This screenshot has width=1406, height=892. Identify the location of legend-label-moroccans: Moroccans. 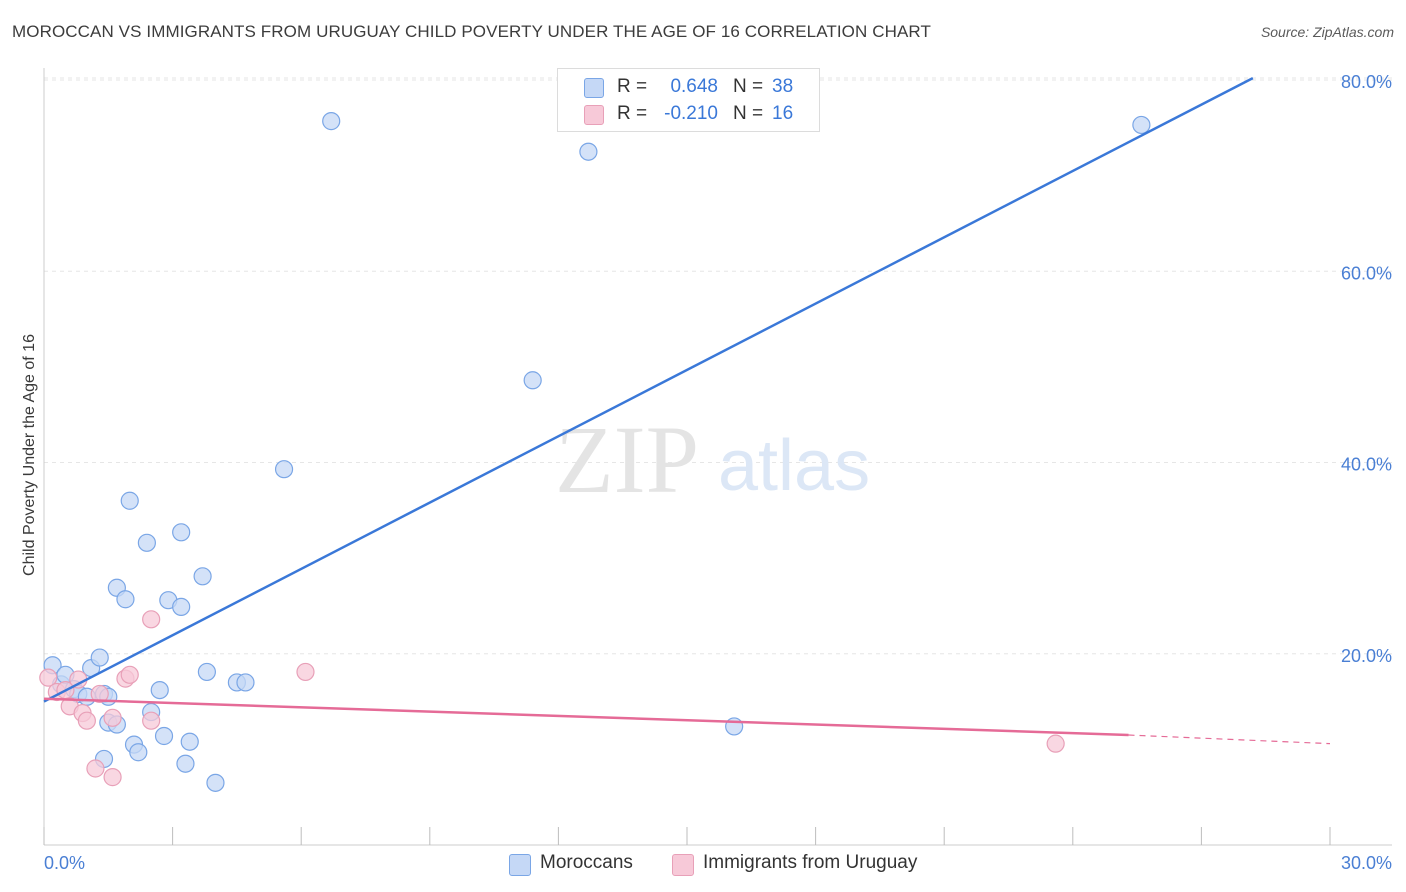
(586, 862).